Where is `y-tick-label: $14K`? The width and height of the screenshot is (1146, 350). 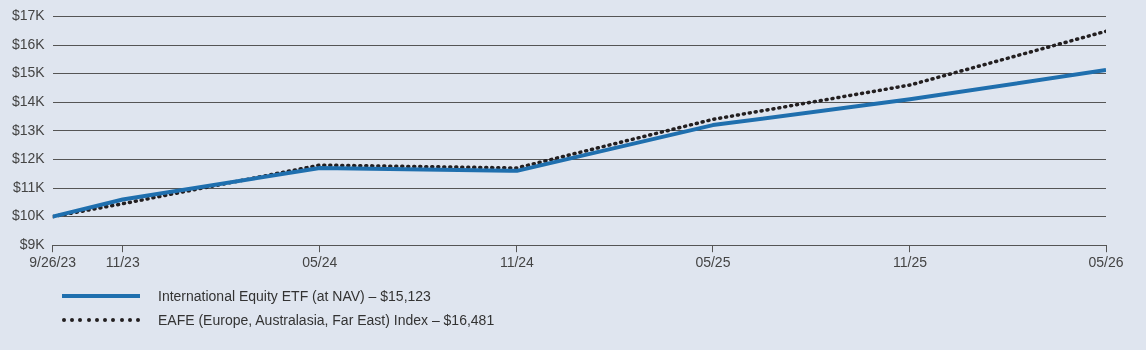 y-tick-label: $14K is located at coordinates (28, 101).